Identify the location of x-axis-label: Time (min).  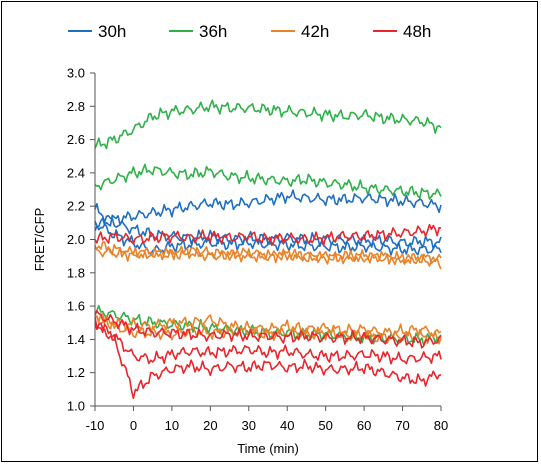
(268, 448).